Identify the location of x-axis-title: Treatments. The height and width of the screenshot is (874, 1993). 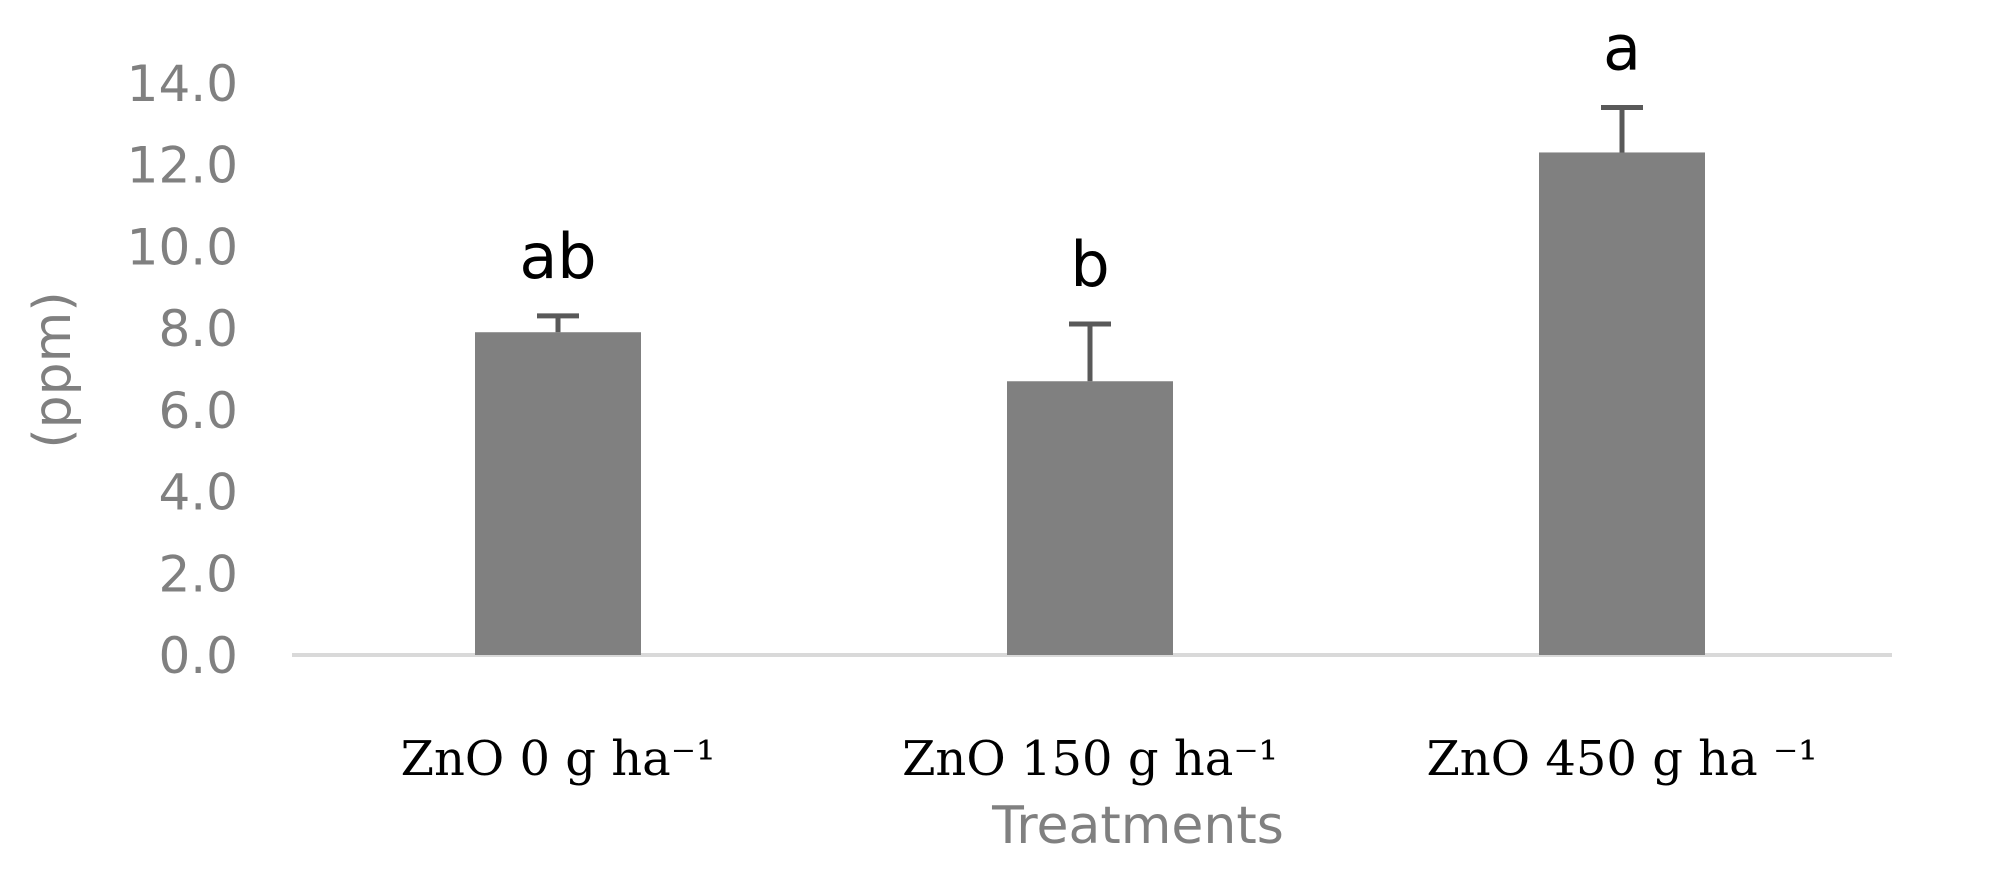
(1137, 826).